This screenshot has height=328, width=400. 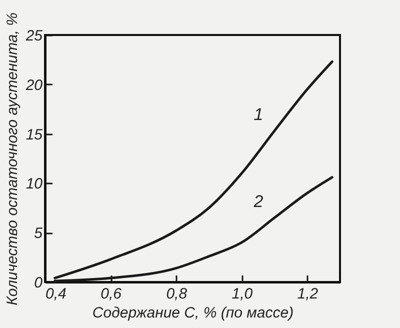 I want to click on x-tick-label: 0,4, so click(x=56, y=294).